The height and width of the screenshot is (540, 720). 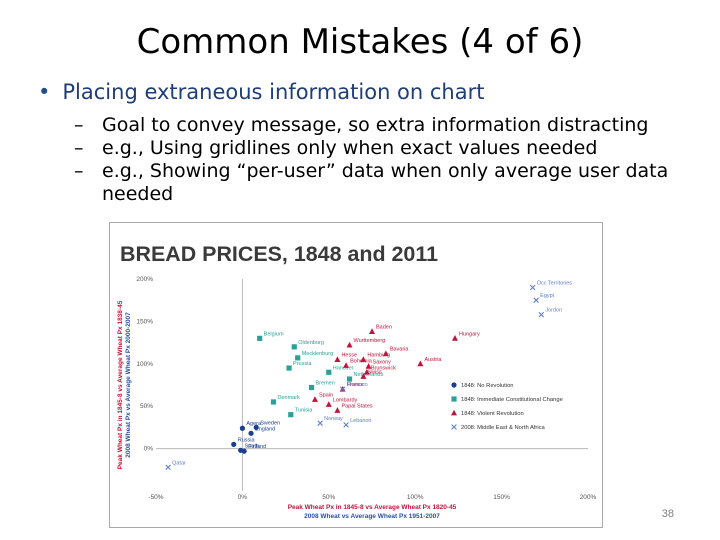 What do you see at coordinates (243, 497) in the screenshot?
I see `x-tick-label: 0%` at bounding box center [243, 497].